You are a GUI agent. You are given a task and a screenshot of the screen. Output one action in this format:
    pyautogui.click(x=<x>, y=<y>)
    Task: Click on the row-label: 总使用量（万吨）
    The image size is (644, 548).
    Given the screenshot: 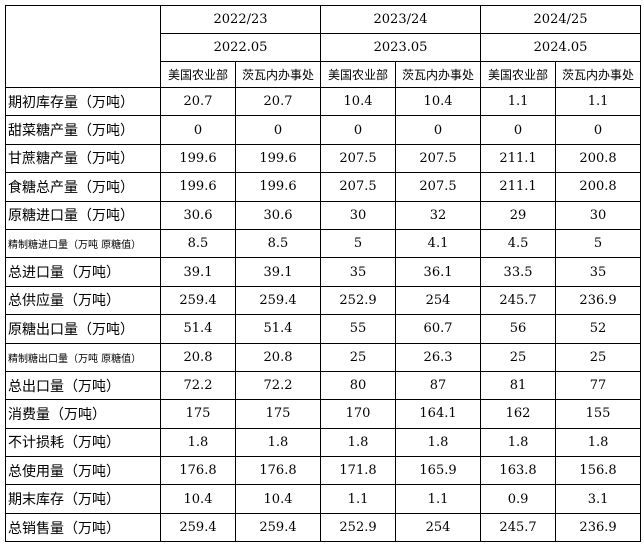 What is the action you would take?
    pyautogui.click(x=83, y=471)
    